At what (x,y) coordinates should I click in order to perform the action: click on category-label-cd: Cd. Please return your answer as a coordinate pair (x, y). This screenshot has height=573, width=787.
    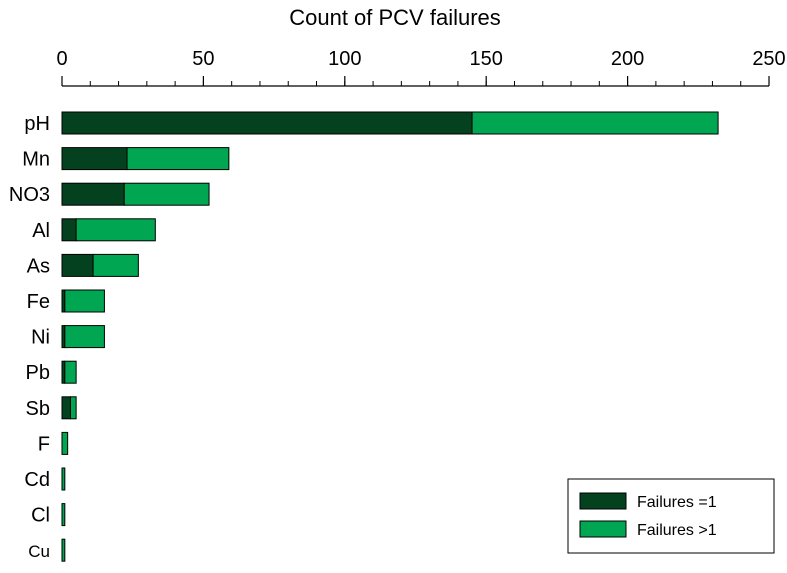
    Looking at the image, I should click on (37, 480).